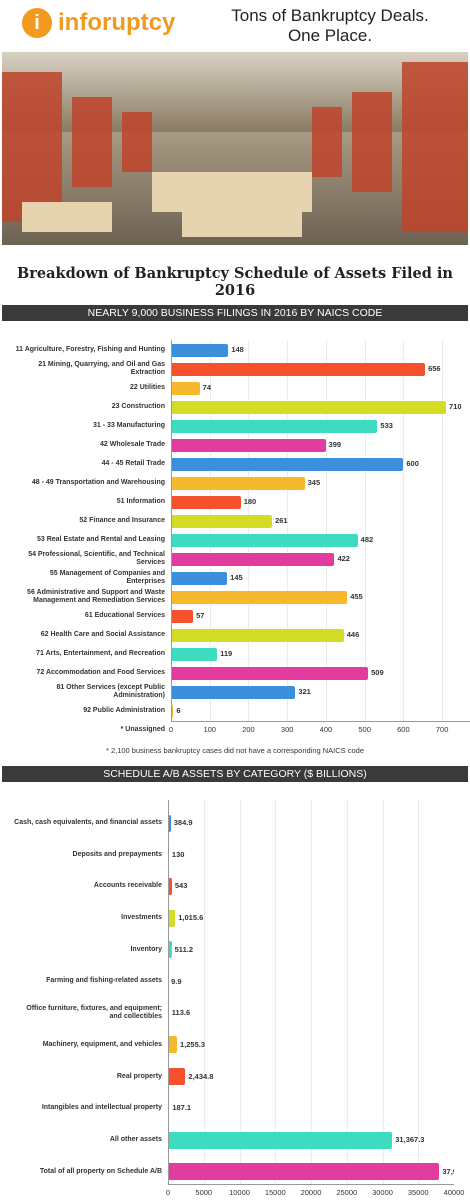 This screenshot has height=1200, width=470. What do you see at coordinates (104, 981) in the screenshot?
I see `category-label: Farming and fishing-related assets` at bounding box center [104, 981].